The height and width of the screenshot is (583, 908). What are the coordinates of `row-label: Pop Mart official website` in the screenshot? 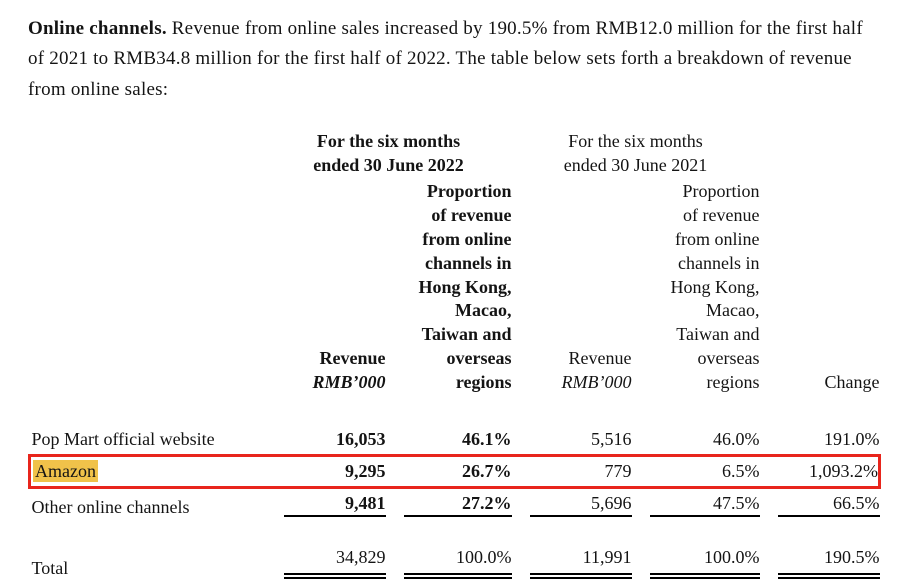 It's located at (123, 439).